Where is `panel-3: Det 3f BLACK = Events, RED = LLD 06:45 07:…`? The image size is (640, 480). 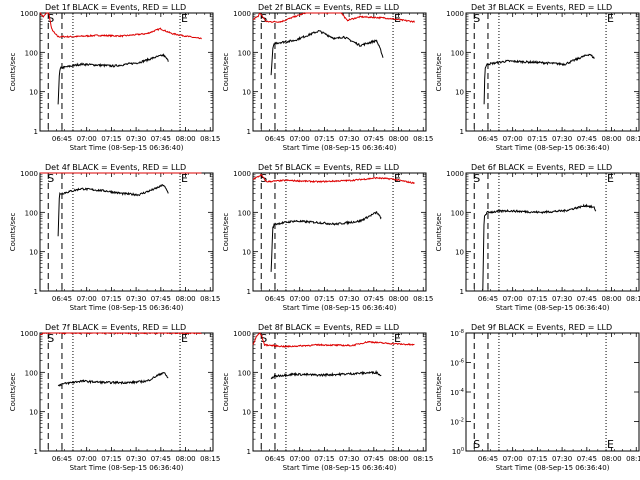
panel-3: Det 3f BLACK = Events, RED = LLD 06:45 07:… is located at coordinates (537, 77).